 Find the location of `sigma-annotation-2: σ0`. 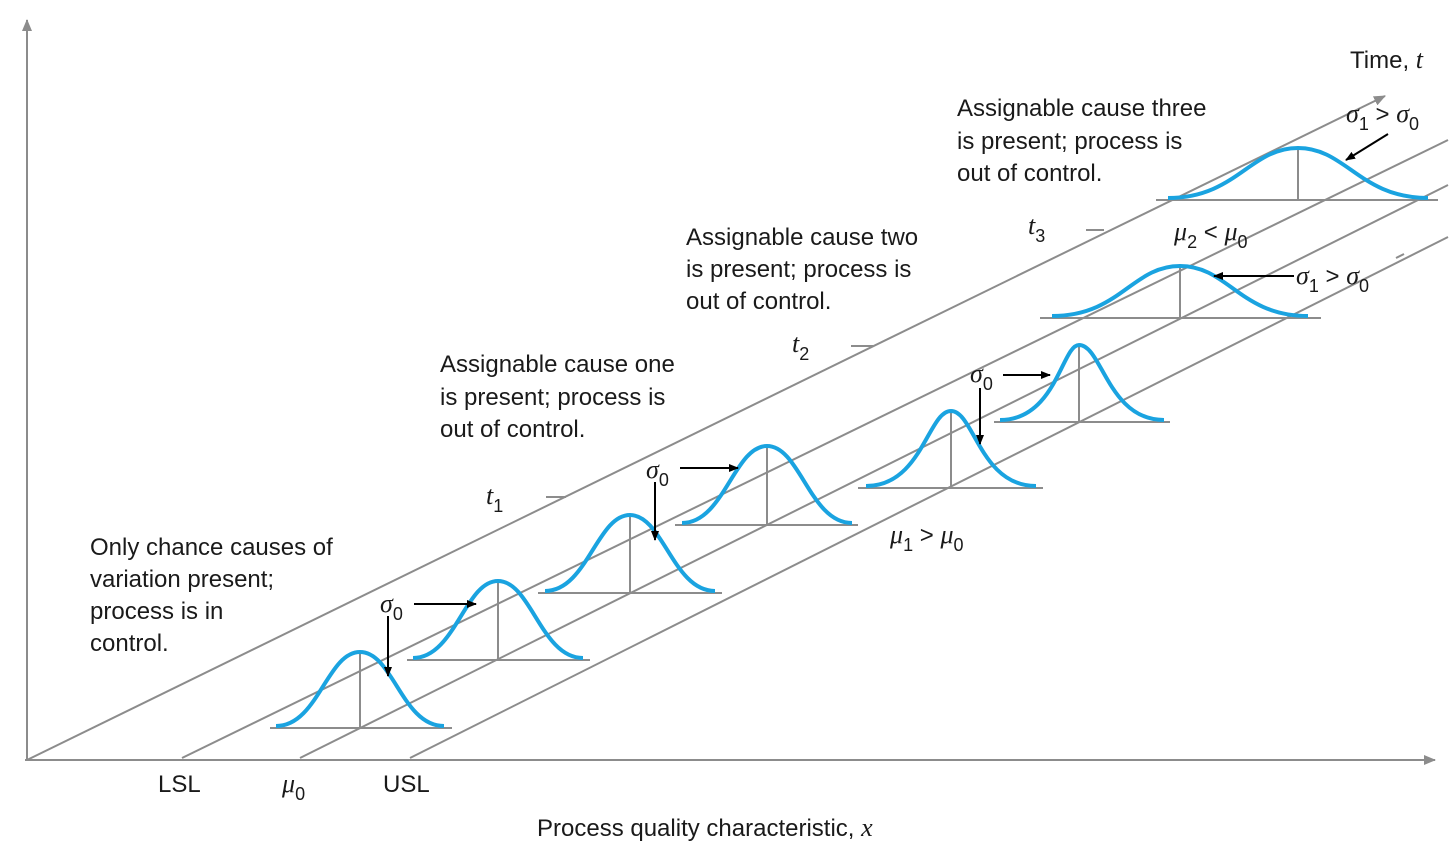

sigma-annotation-2: σ0 is located at coordinates (692, 498).